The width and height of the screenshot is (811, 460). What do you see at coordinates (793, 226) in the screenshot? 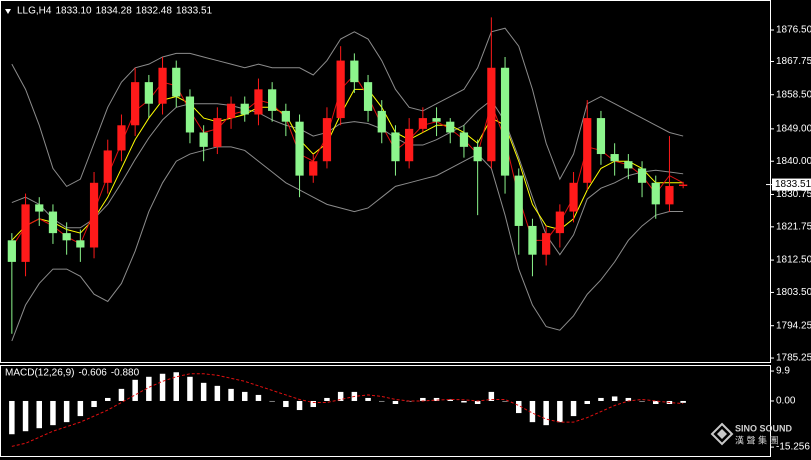
I see `y-tick-label: 1821.75` at bounding box center [793, 226].